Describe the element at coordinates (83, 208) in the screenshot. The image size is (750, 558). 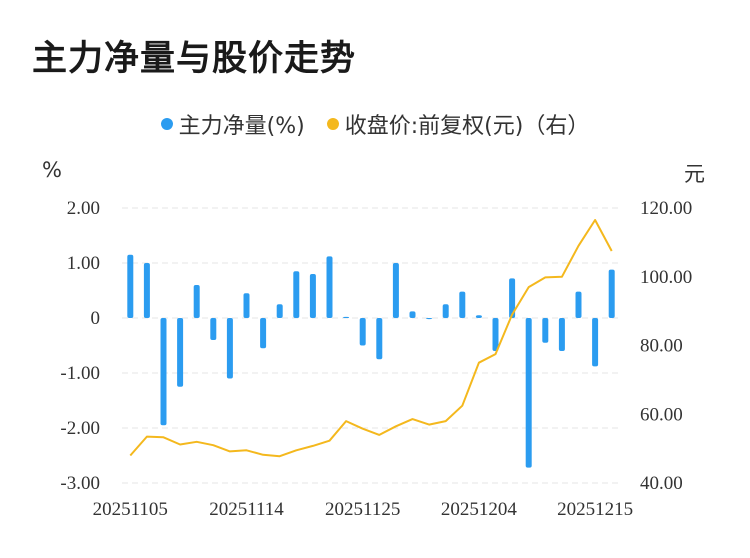
I see `left-tick-label: 2.00` at that location.